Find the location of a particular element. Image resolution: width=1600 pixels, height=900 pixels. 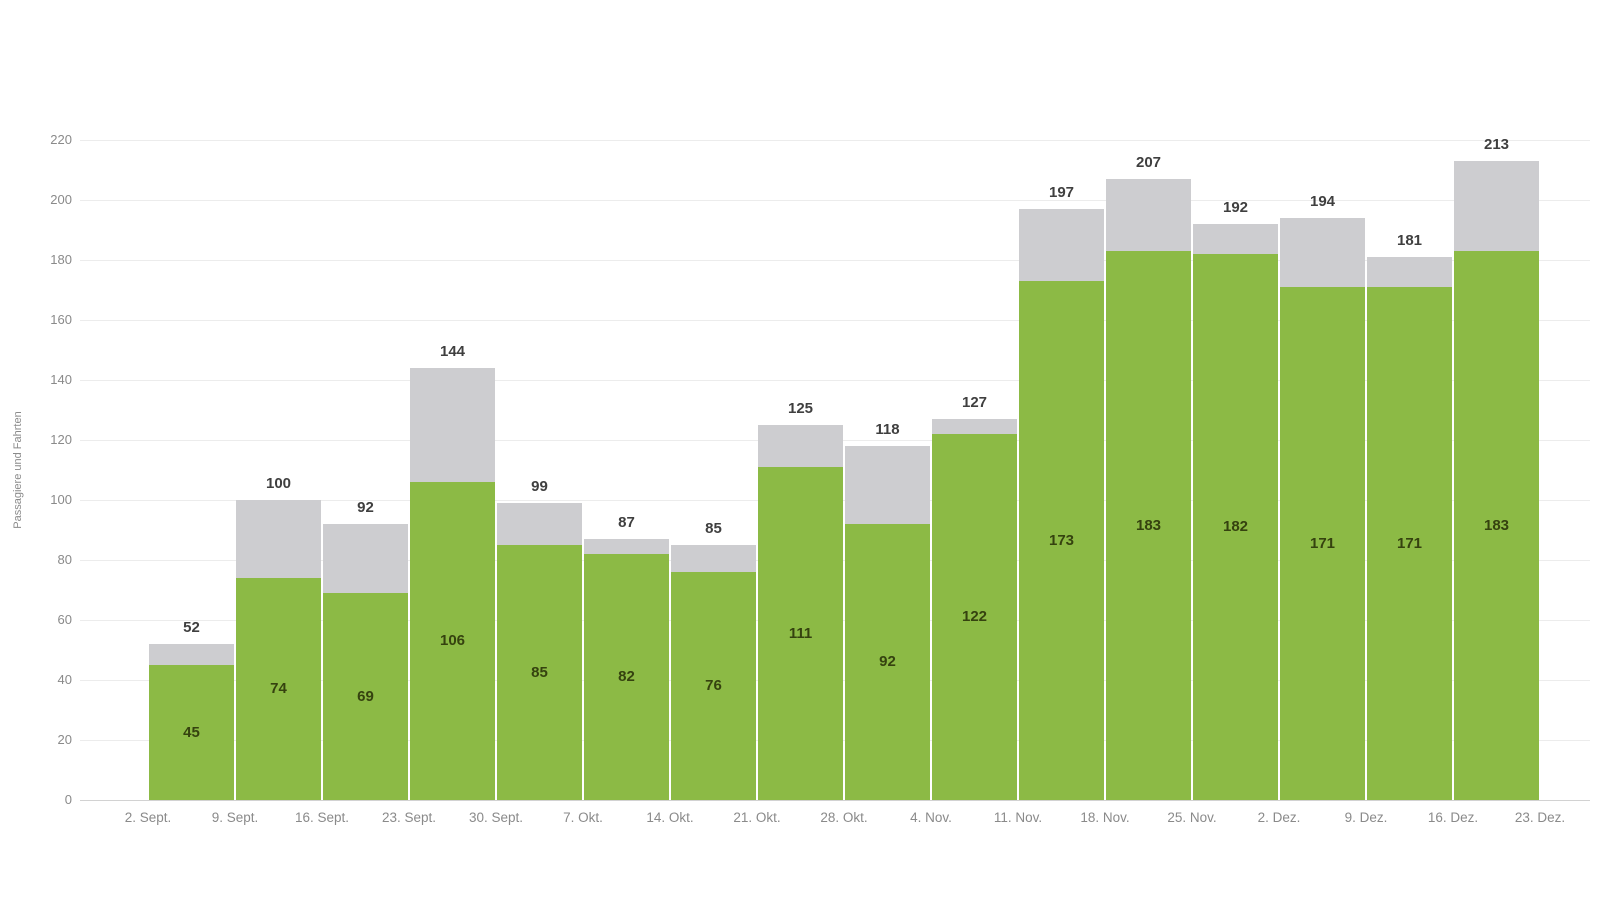

x-tick-label: 9. Sept. is located at coordinates (235, 817).